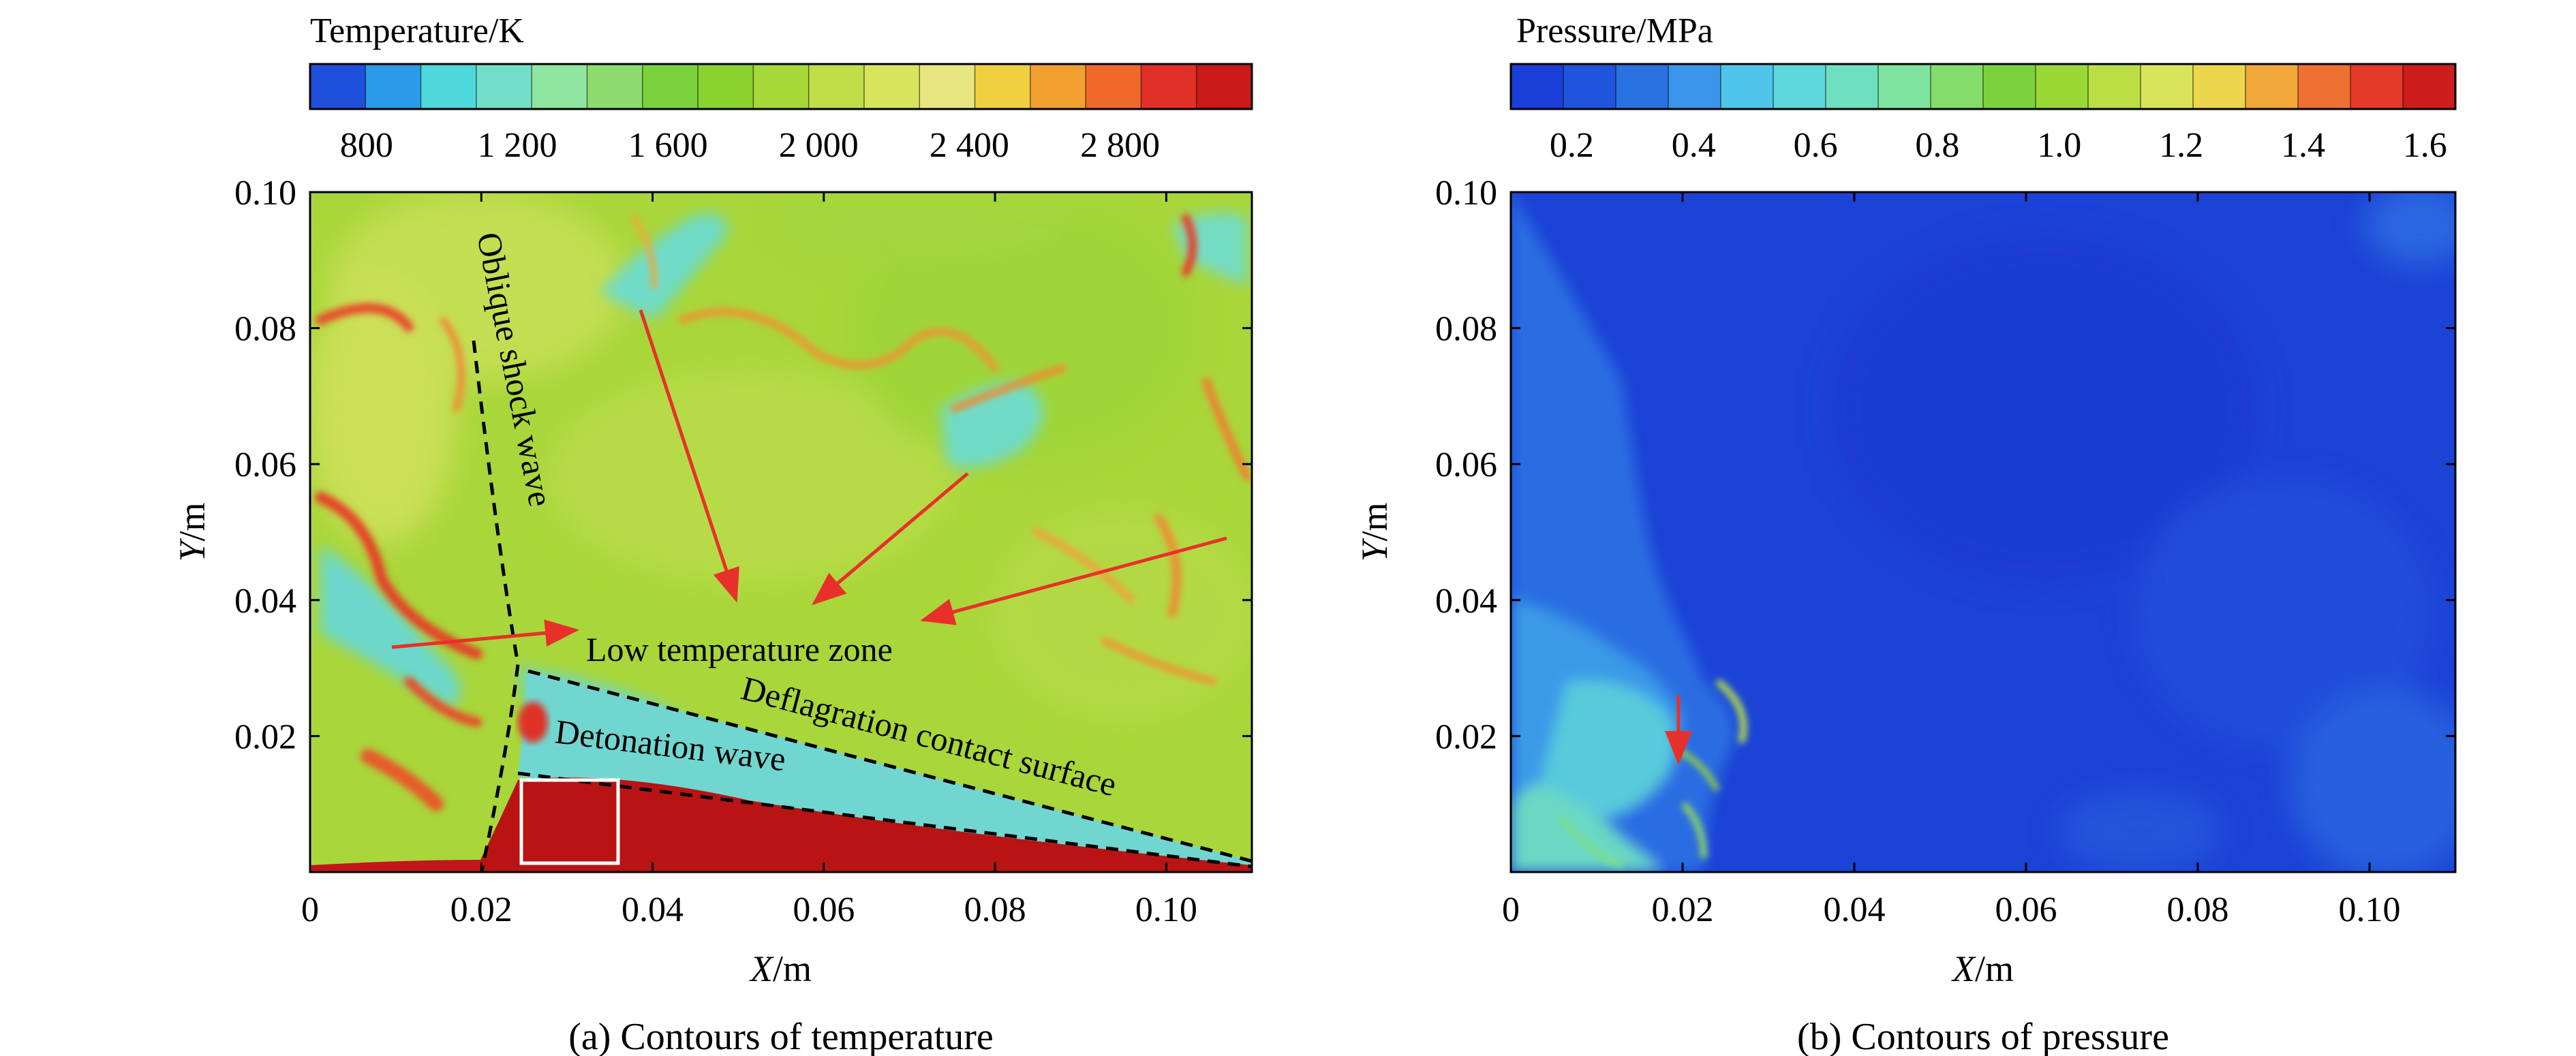 The image size is (2576, 1056). I want to click on temperature-x-tick-label: 0.10, so click(1166, 909).